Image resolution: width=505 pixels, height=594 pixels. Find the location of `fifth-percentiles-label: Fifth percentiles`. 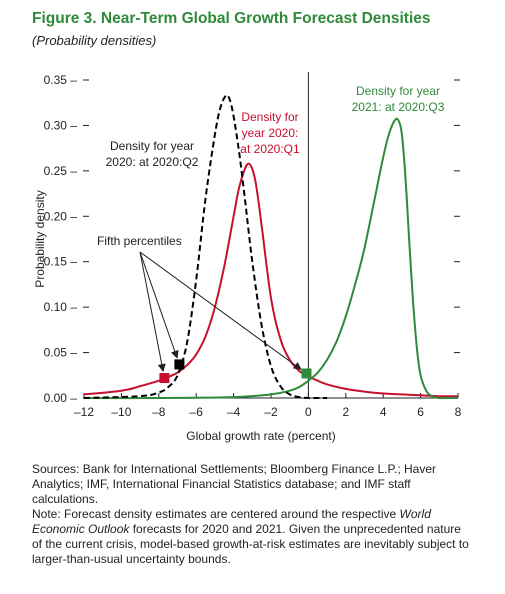

fifth-percentiles-label: Fifth percentiles is located at coordinates (139, 241).